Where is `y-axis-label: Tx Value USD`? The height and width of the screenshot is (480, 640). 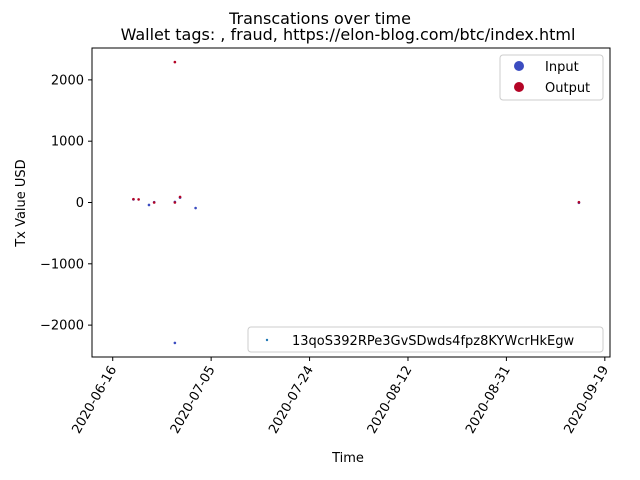 y-axis-label: Tx Value USD is located at coordinates (21, 203).